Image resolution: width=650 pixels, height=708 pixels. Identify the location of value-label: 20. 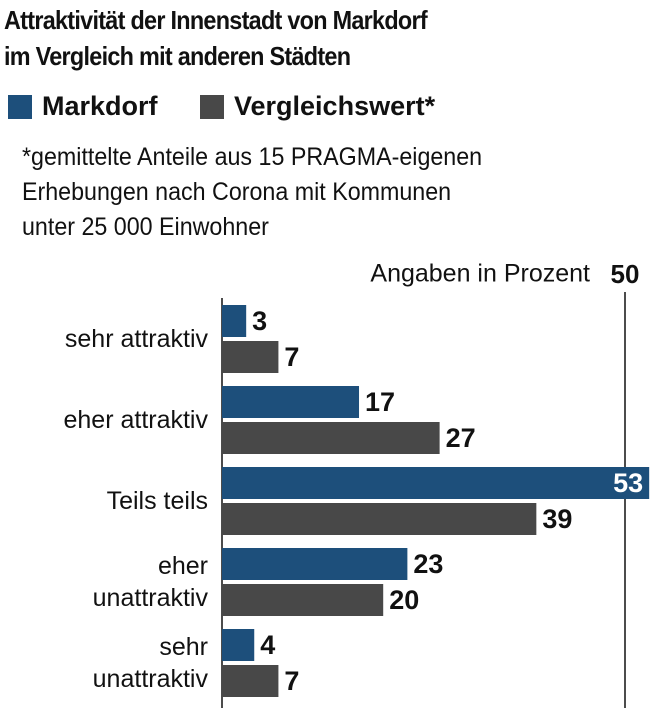
(404, 600).